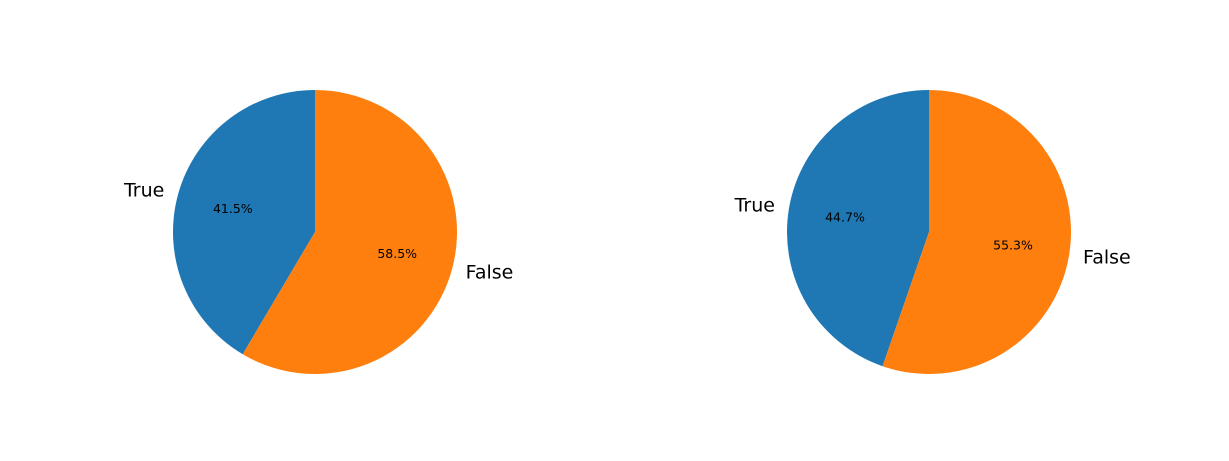 The height and width of the screenshot is (461, 1229). I want to click on slice-percent-true: 44.7%, so click(845, 216).